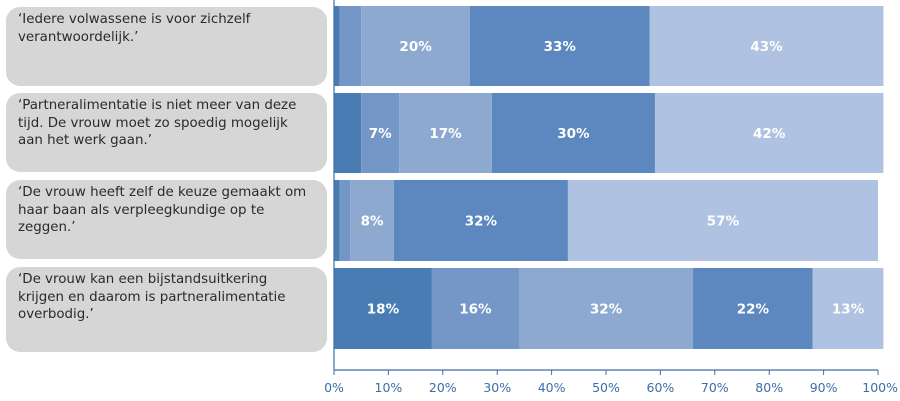 Image resolution: width=900 pixels, height=401 pixels. I want to click on x-tick-label: 60%, so click(661, 387).